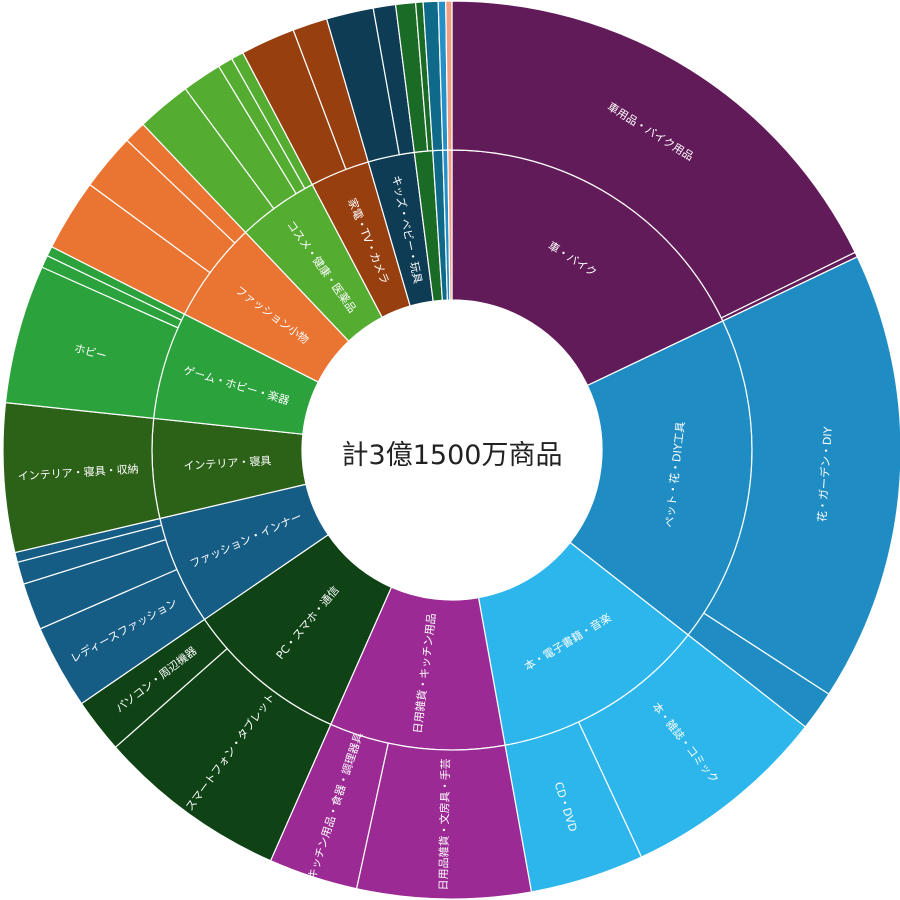  Describe the element at coordinates (825, 474) in the screenshot. I see `outer-segment-label: 花・ガーデン・DIY` at that location.